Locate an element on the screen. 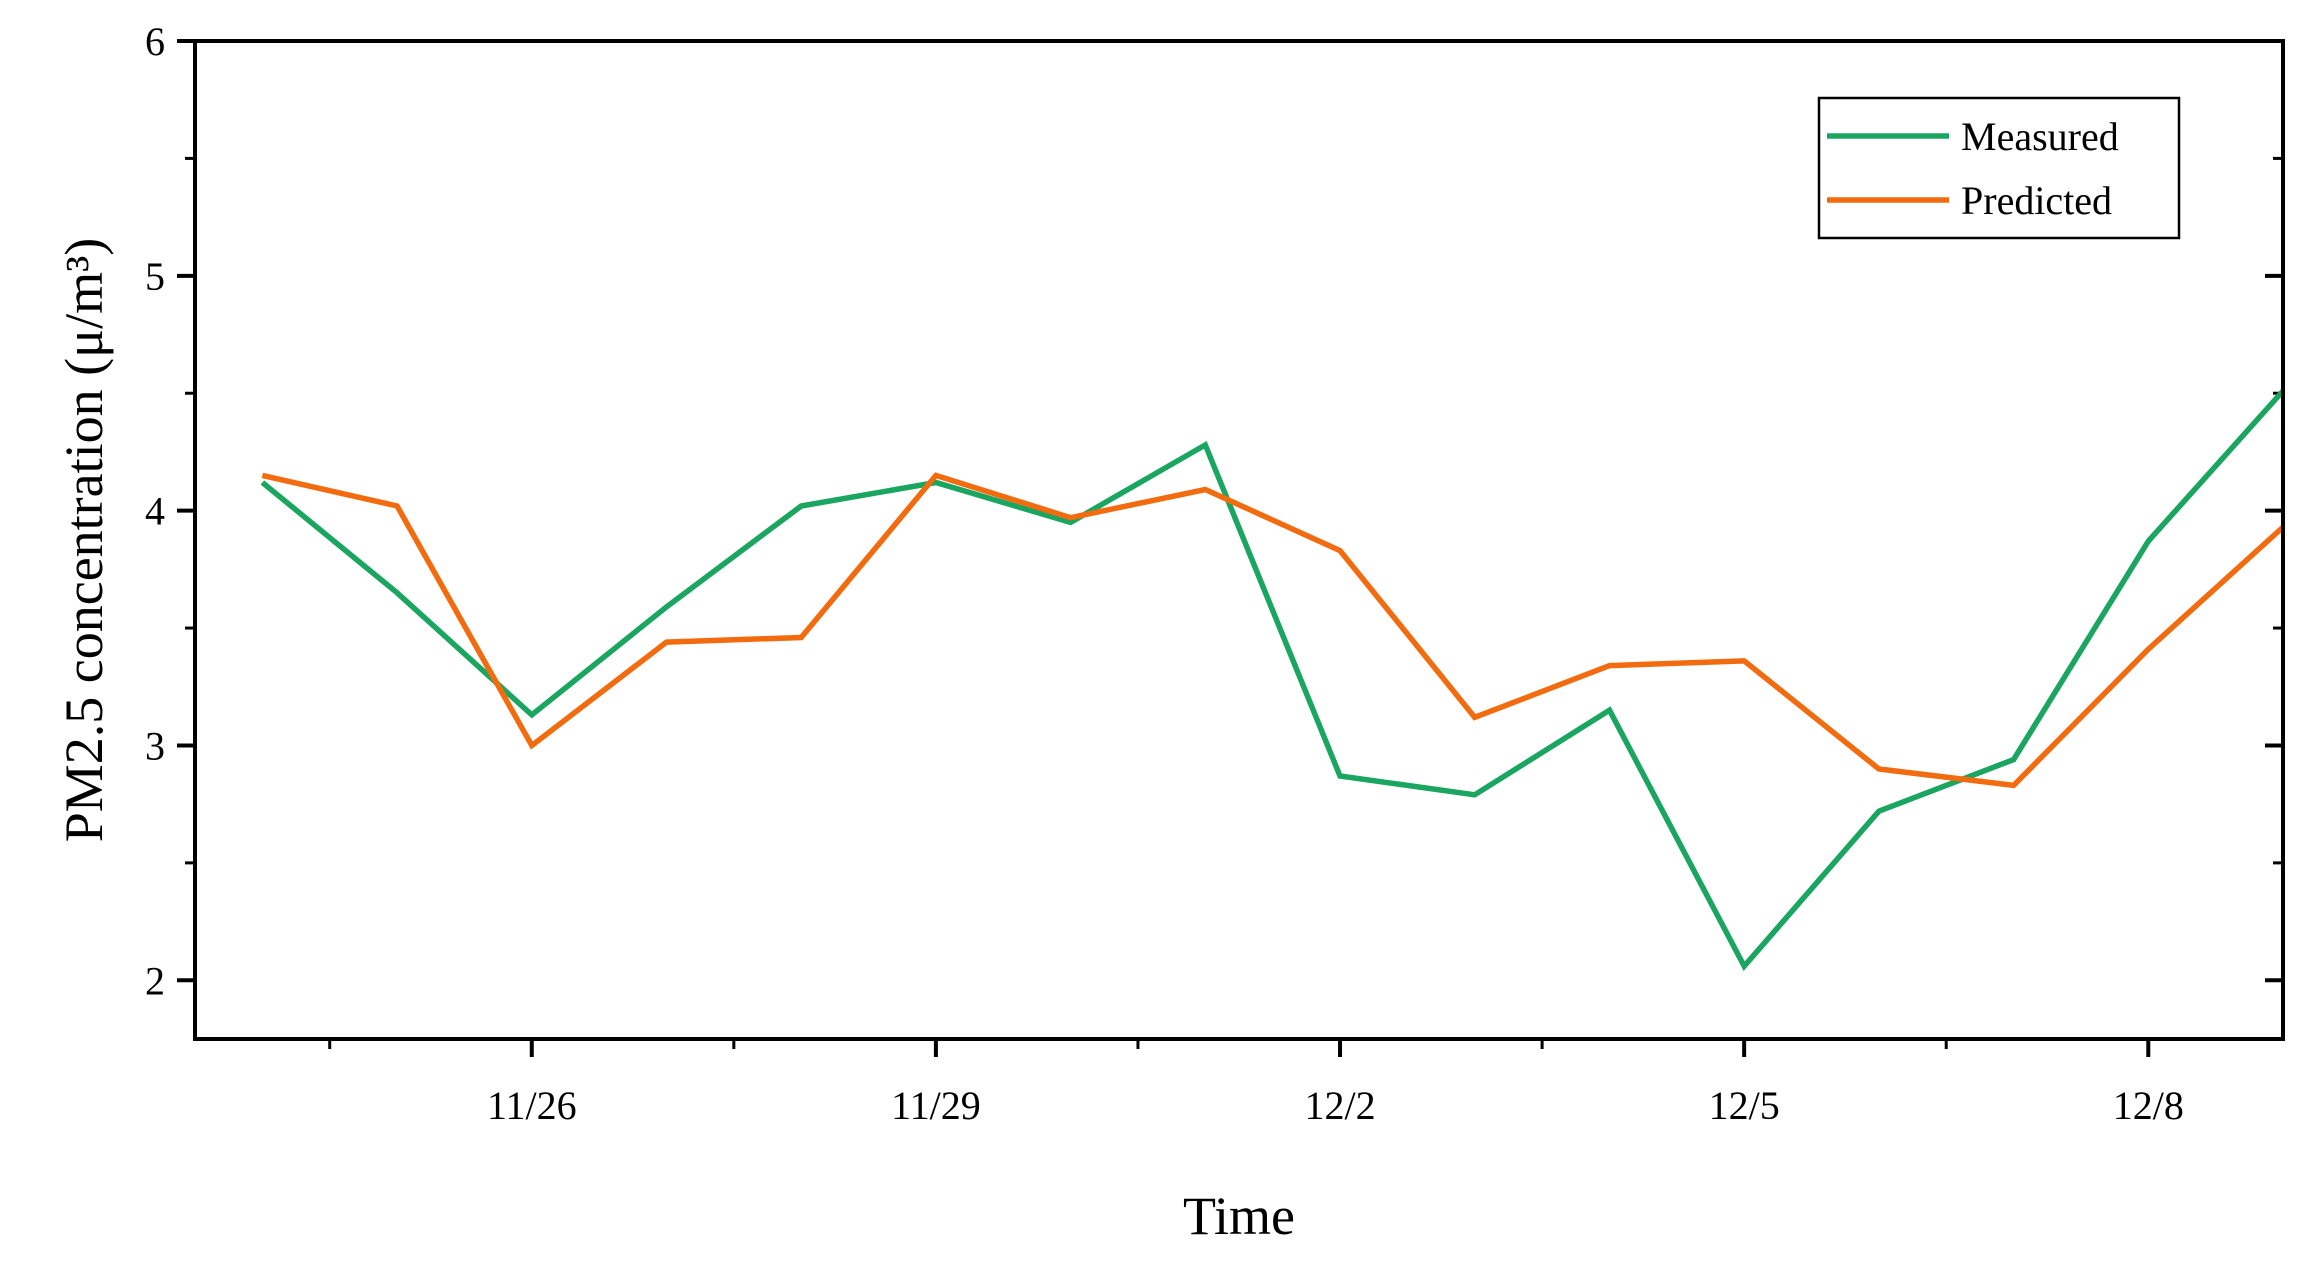 This screenshot has height=1282, width=2308. legend-label-predicted: Predicted is located at coordinates (2036, 200).